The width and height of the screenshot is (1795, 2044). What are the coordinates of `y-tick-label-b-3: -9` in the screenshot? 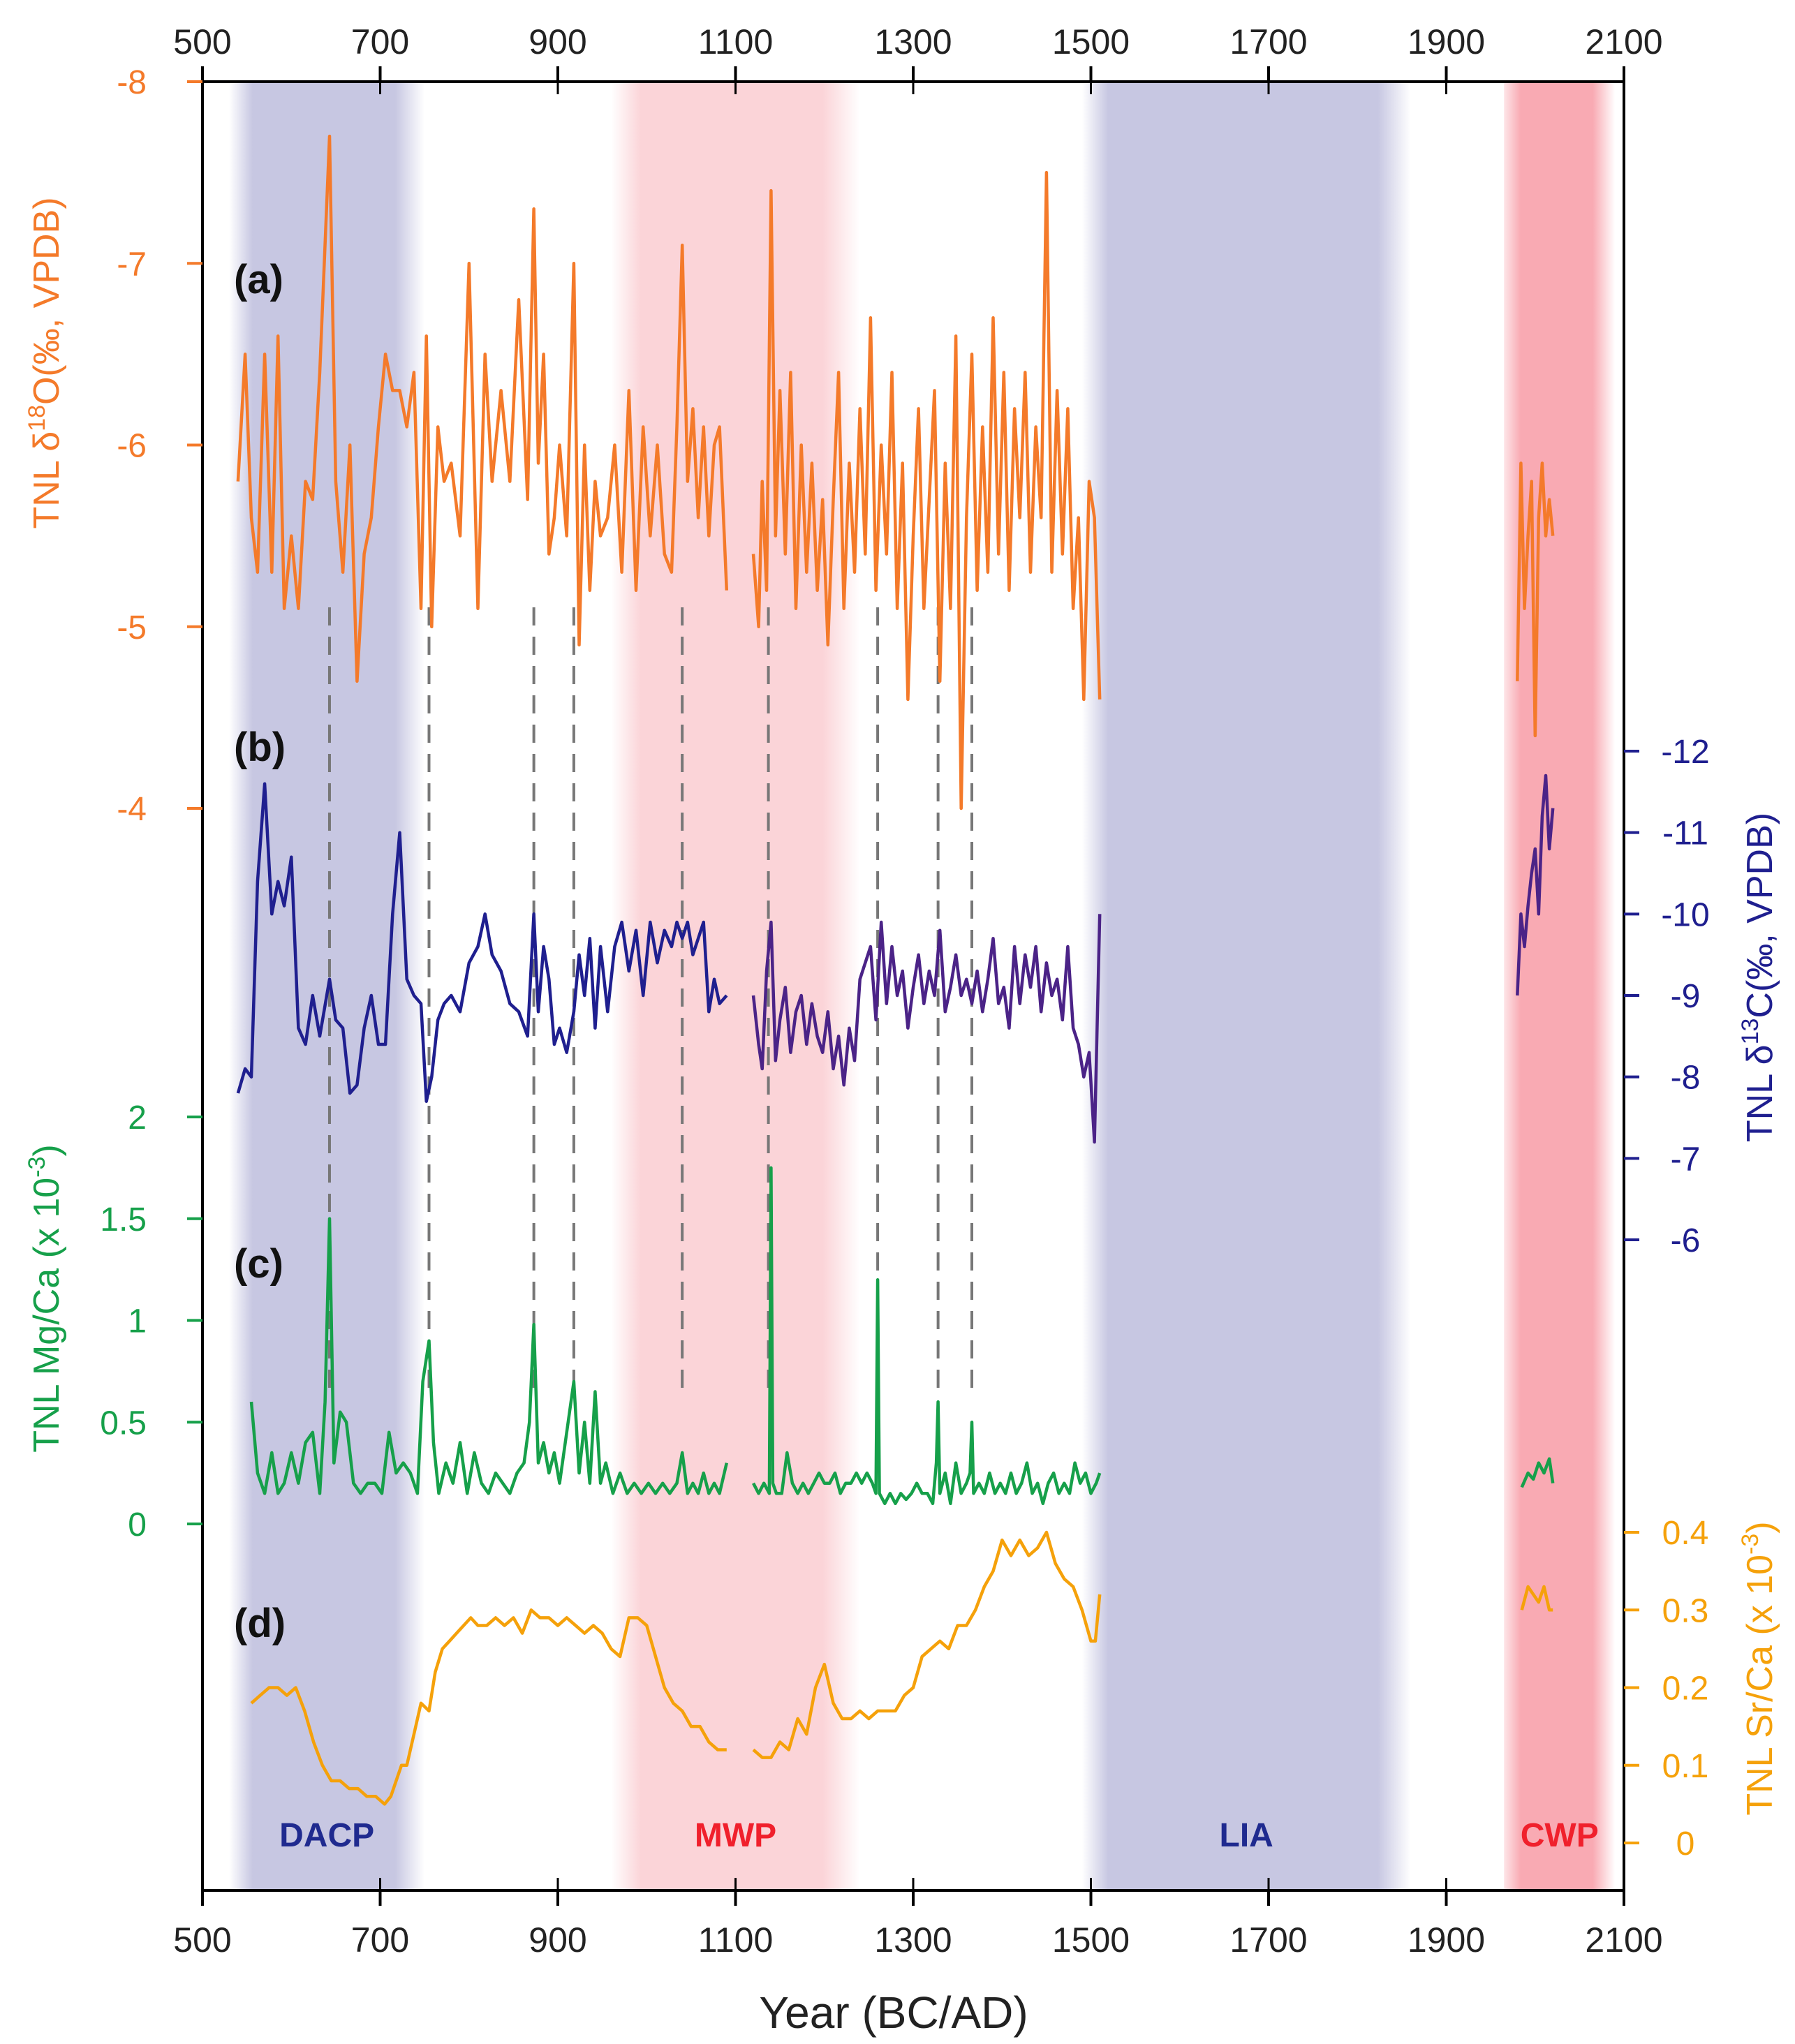 It's located at (1686, 996).